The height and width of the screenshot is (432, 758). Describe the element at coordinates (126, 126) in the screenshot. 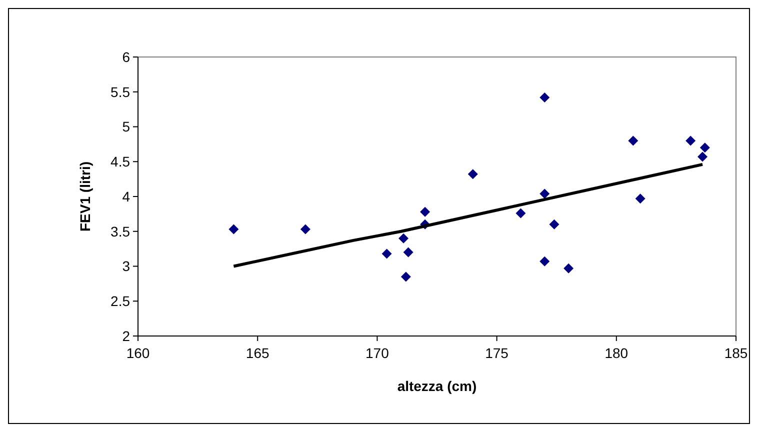

I see `y-tick-label: 5` at that location.